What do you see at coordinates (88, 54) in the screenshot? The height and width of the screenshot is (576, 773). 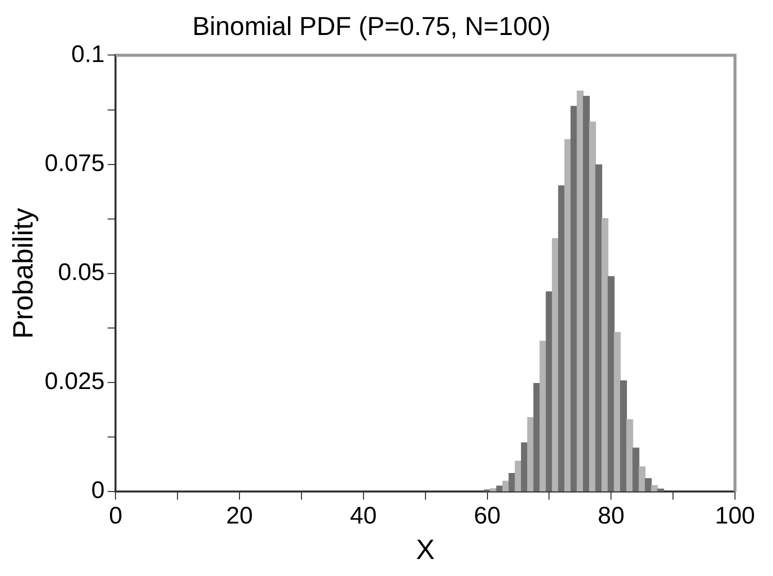 I see `y-tick-label: 0.1` at bounding box center [88, 54].